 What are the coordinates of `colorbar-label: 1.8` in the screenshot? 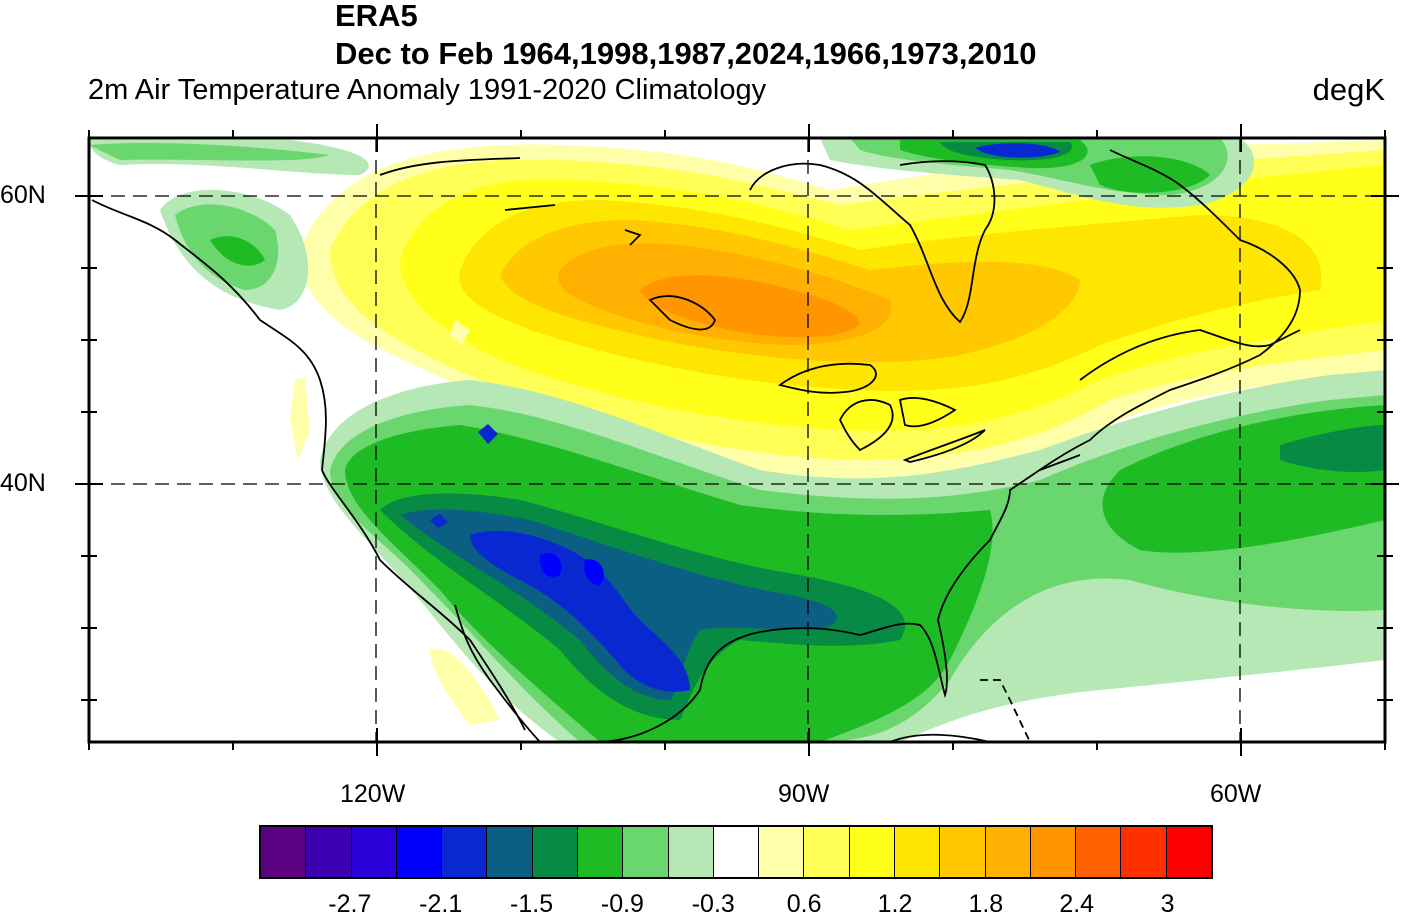 It's located at (986, 904).